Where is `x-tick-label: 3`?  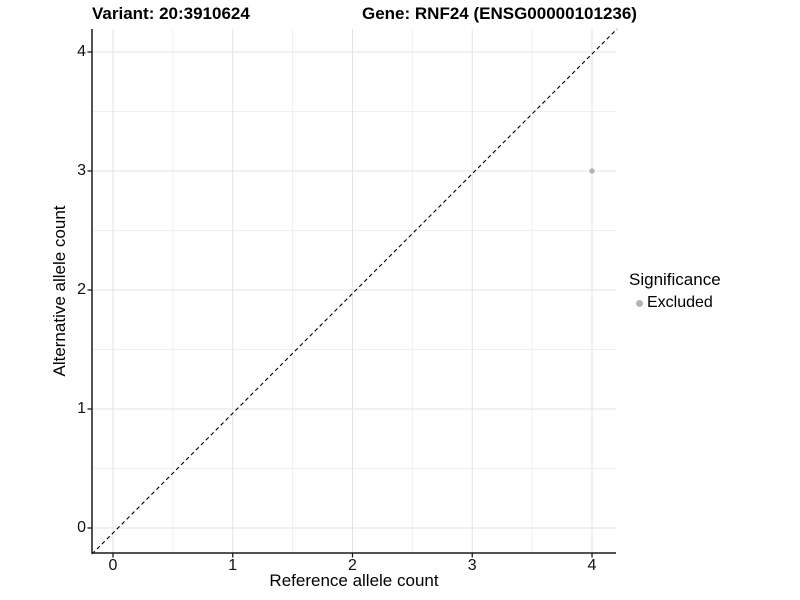
x-tick-label: 3 is located at coordinates (472, 565).